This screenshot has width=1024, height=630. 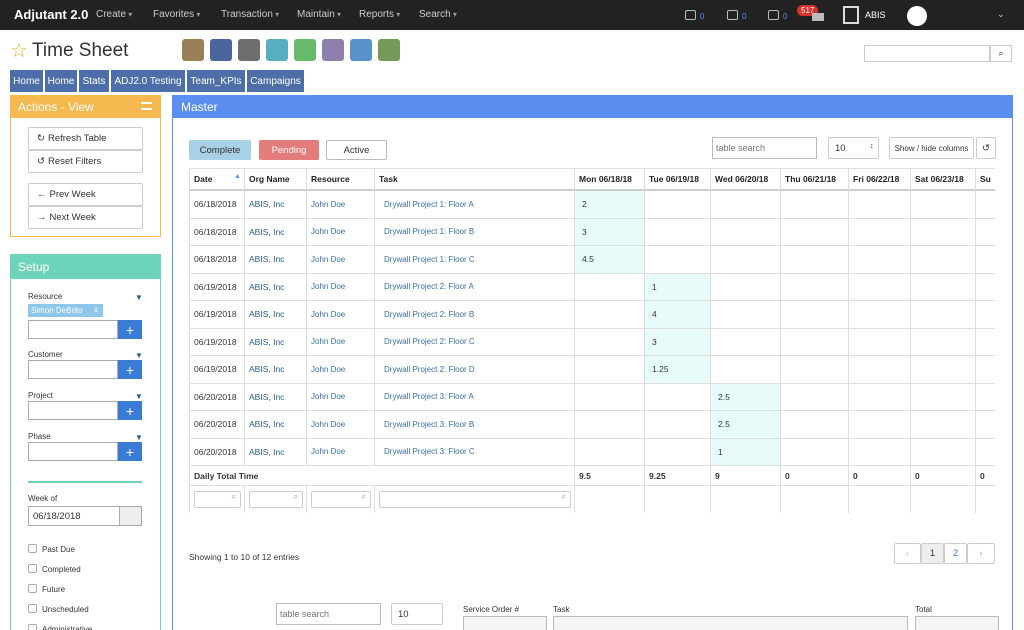 What do you see at coordinates (85, 194) in the screenshot?
I see `action-button: ← Prev Week` at bounding box center [85, 194].